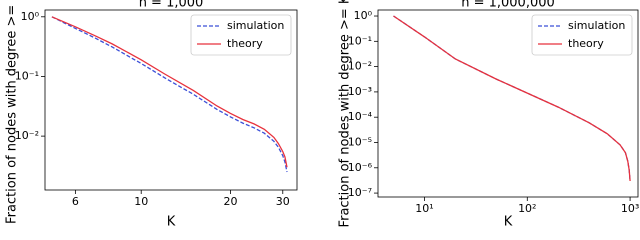 The image size is (640, 240). Describe the element at coordinates (527, 208) in the screenshot. I see `x-tick-label: 10²` at that location.